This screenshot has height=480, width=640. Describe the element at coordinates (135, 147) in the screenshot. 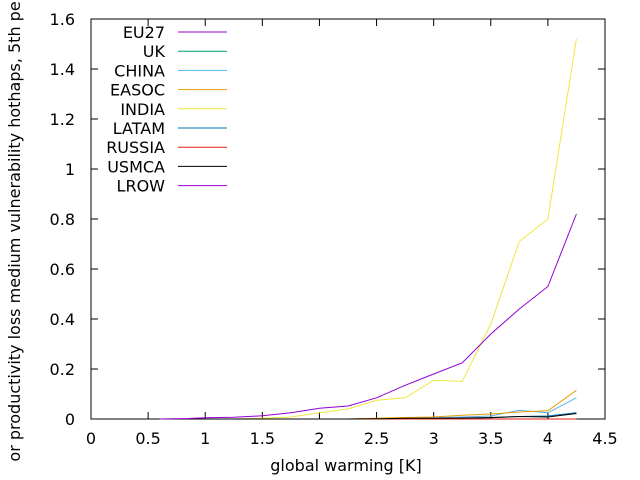

I see `legend-label-russia: RUSSIA` at that location.